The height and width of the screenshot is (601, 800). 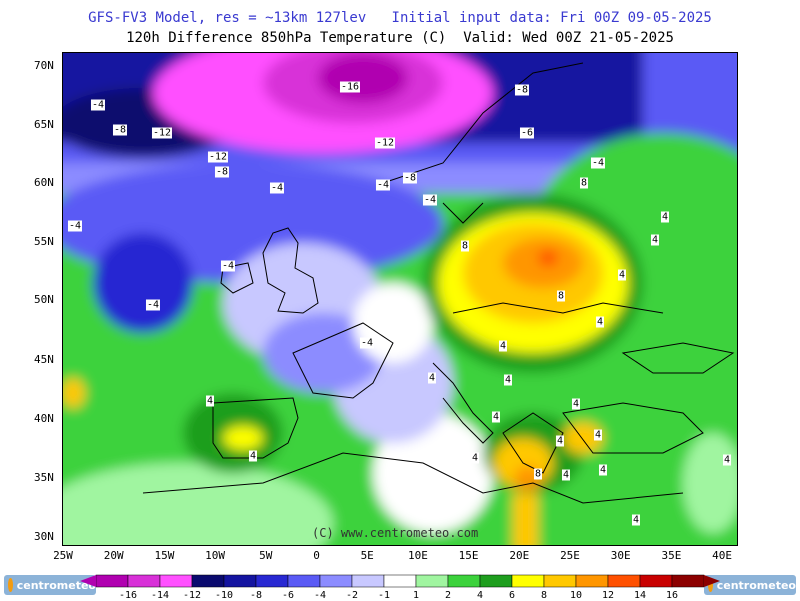 I want to click on lat-label: 50N, so click(x=44, y=299).